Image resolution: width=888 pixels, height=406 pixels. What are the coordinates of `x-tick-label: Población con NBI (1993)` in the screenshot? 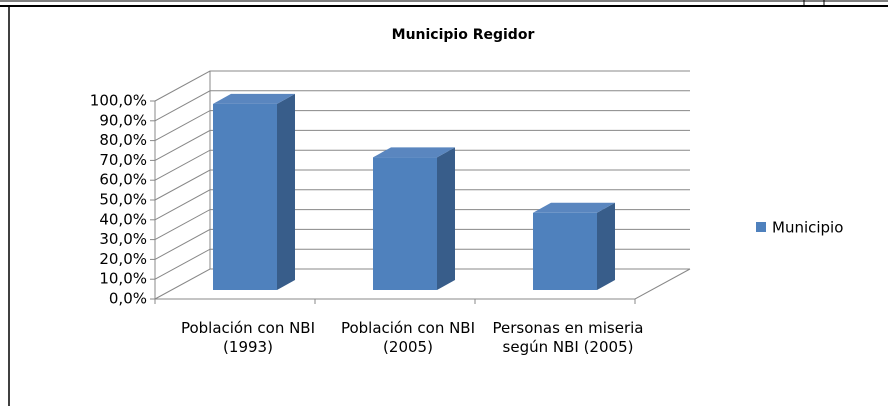 It's located at (248, 337).